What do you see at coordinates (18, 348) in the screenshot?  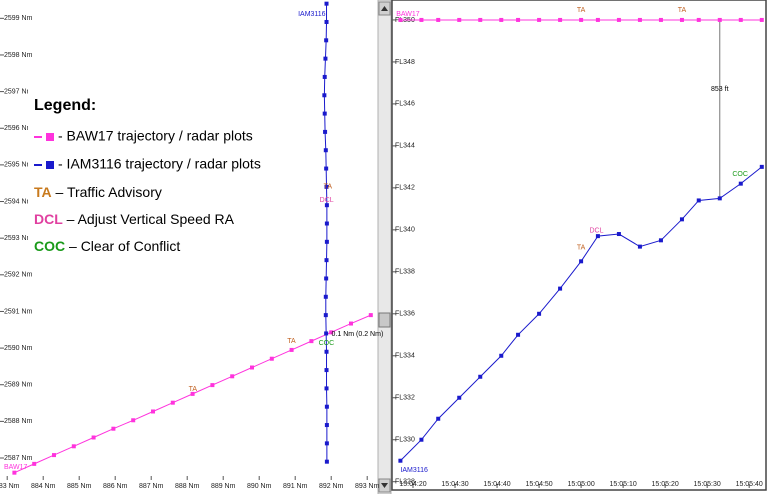 I see `y-tick-label: 2590 Nm` at bounding box center [18, 348].